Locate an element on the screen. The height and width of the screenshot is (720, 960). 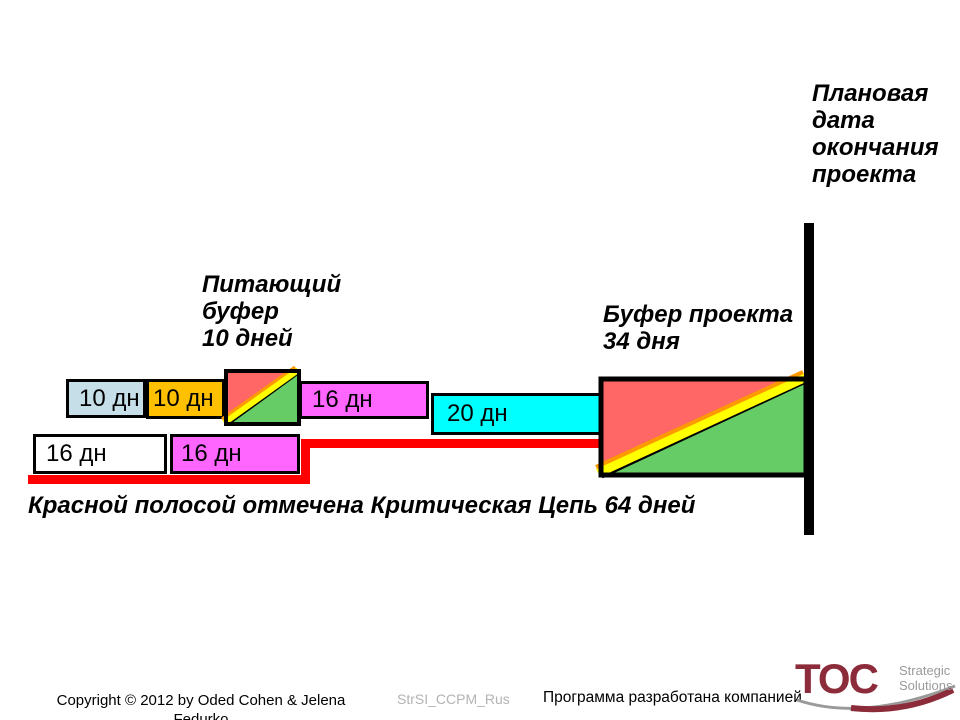
critical-chain-line-bottom is located at coordinates (169, 479).